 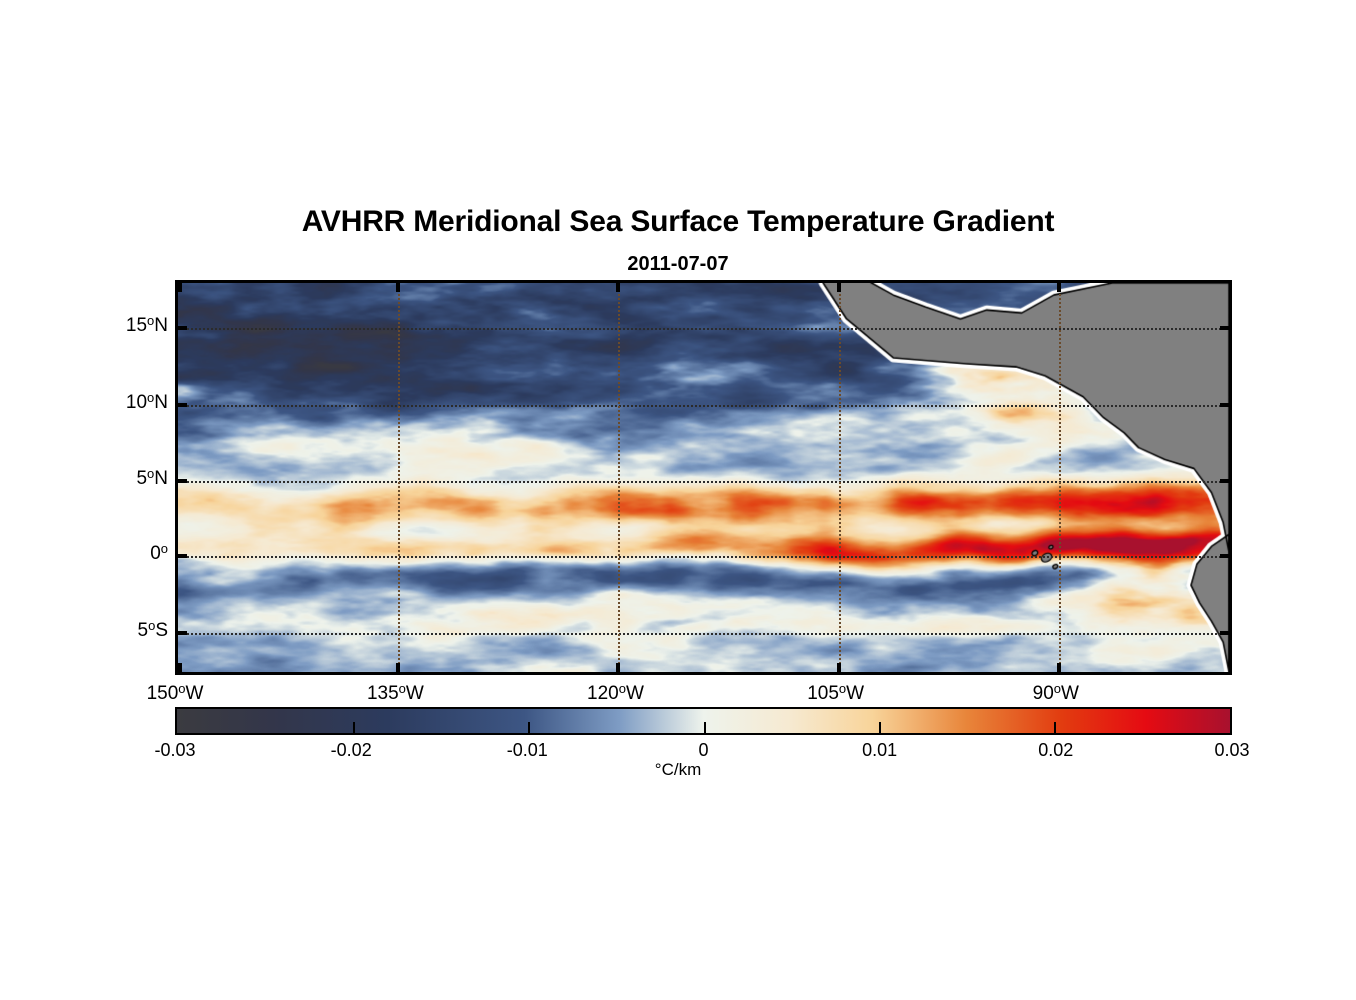 What do you see at coordinates (175, 750) in the screenshot?
I see `colorbar-tick-label: -0.03` at bounding box center [175, 750].